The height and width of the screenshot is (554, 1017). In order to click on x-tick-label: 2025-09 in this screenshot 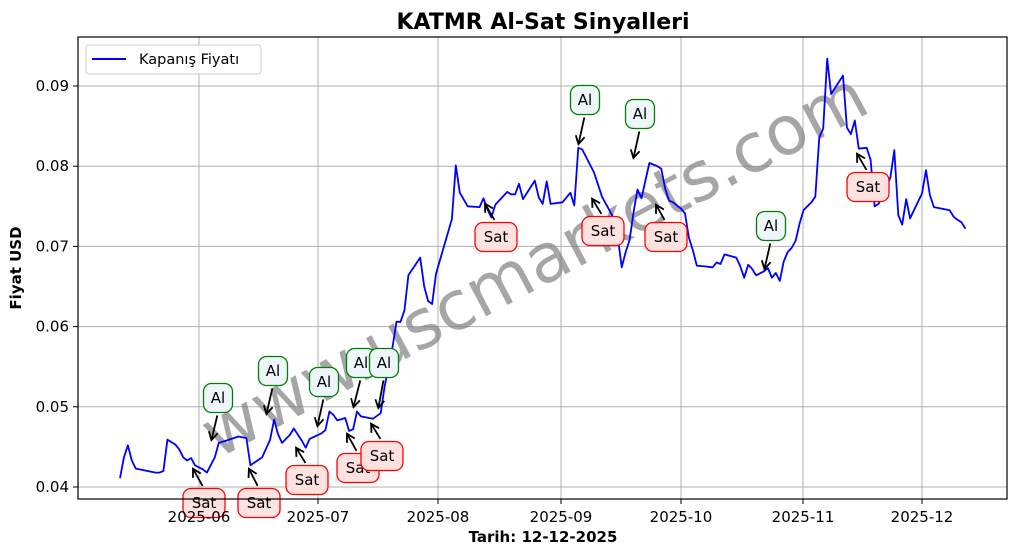, I will do `click(561, 517)`.